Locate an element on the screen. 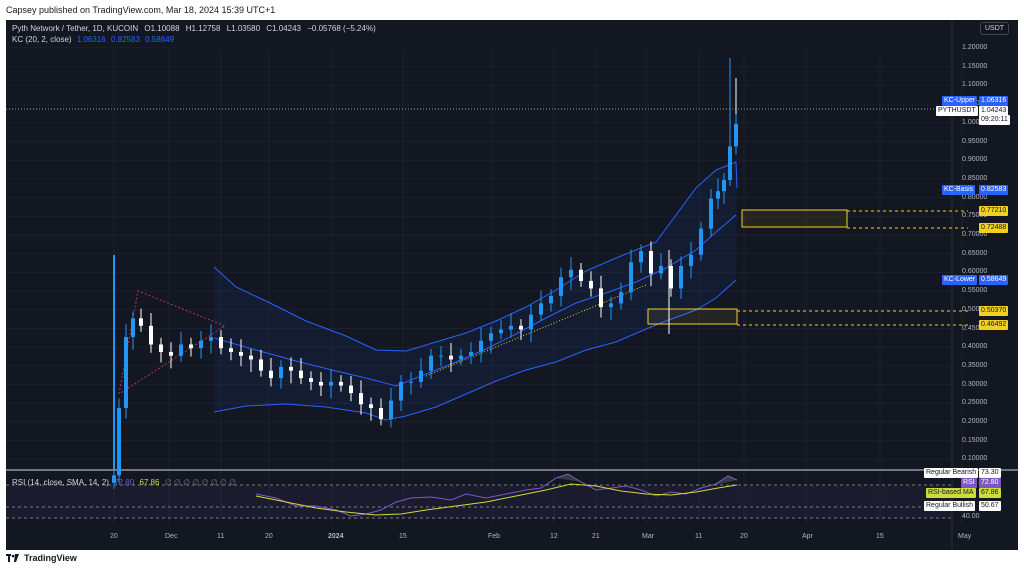 Image resolution: width=1024 pixels, height=570 pixels. rsi-line is located at coordinates (496, 495).